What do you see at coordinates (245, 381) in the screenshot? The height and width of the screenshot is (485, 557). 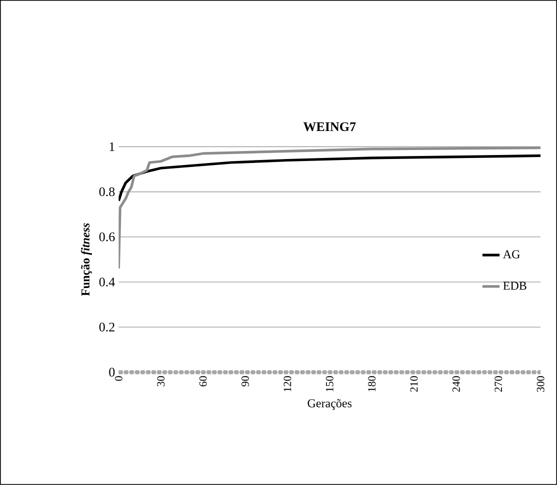 I see `x-tick-label: 90` at bounding box center [245, 381].